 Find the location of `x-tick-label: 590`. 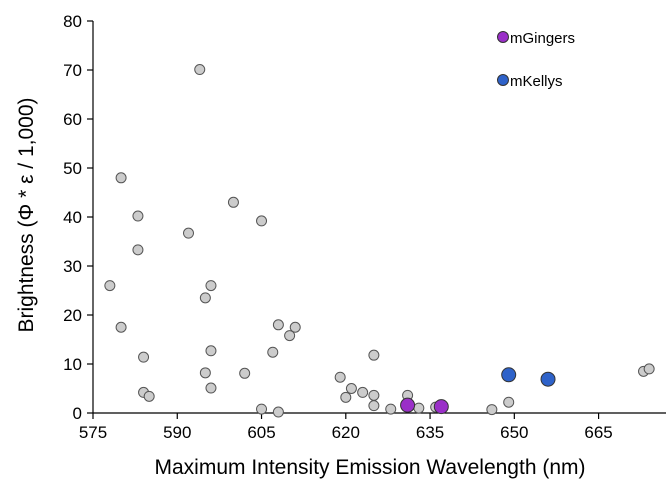

x-tick-label: 590 is located at coordinates (177, 432).